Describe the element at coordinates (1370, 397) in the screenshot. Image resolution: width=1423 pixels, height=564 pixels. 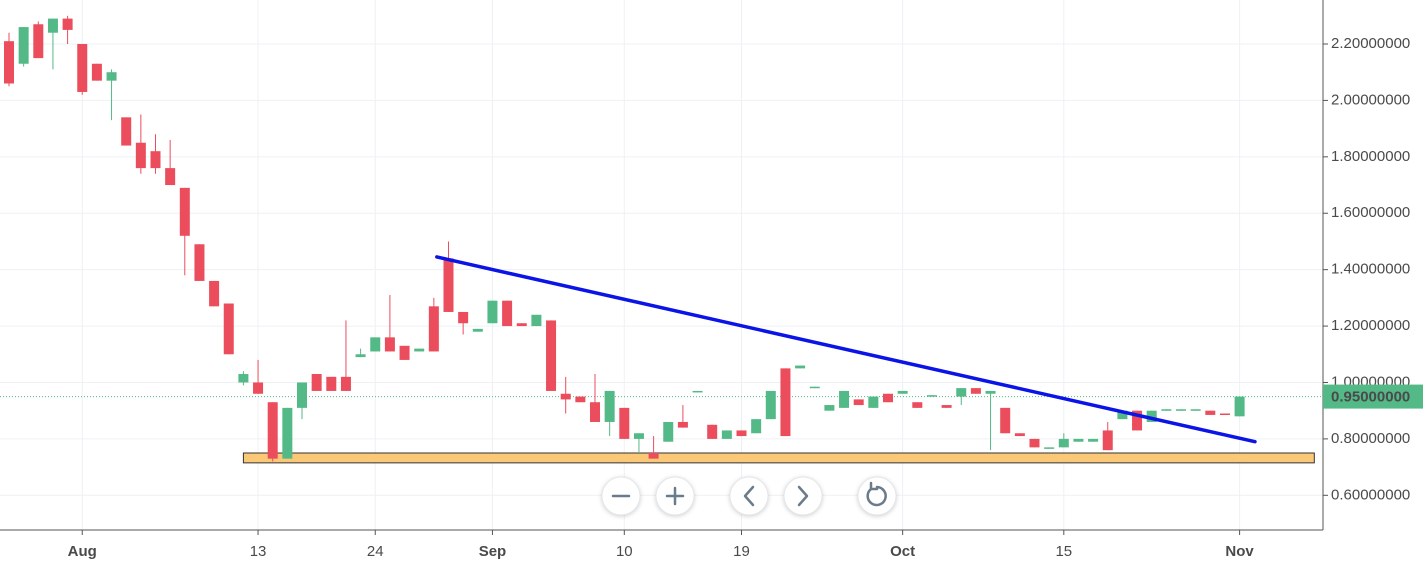
I see `last-price-label: 0.95000000` at that location.